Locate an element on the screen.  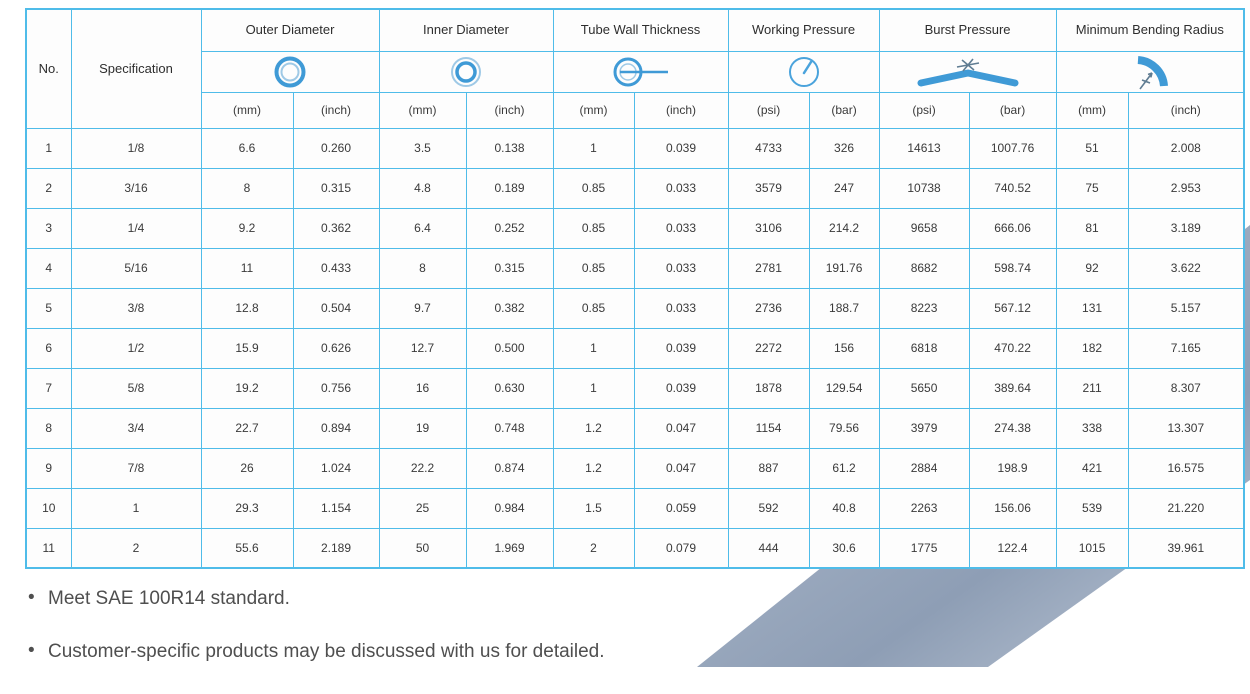
column-header-working-pressure: Working Pressure is located at coordinates (803, 30).